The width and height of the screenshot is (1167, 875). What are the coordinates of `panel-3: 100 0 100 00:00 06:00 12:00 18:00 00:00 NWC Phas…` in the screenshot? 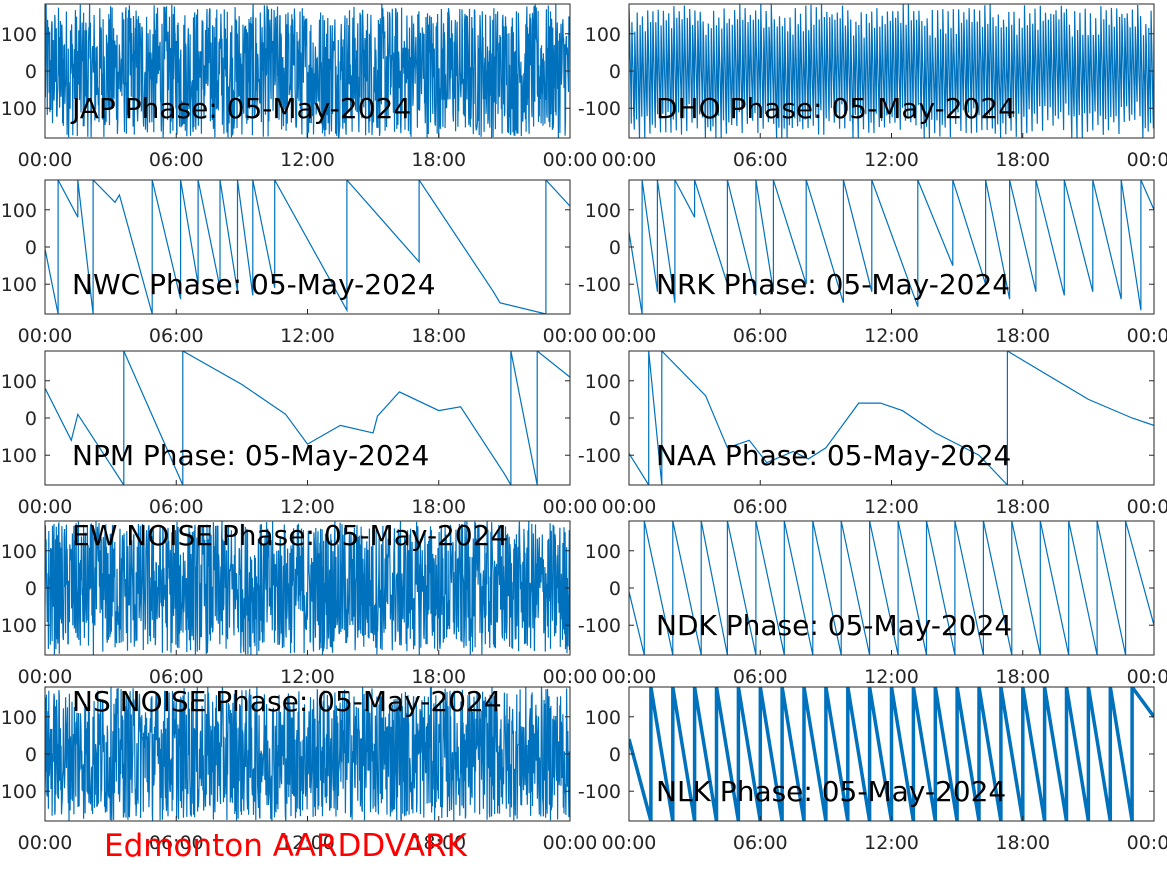 It's located at (299, 263).